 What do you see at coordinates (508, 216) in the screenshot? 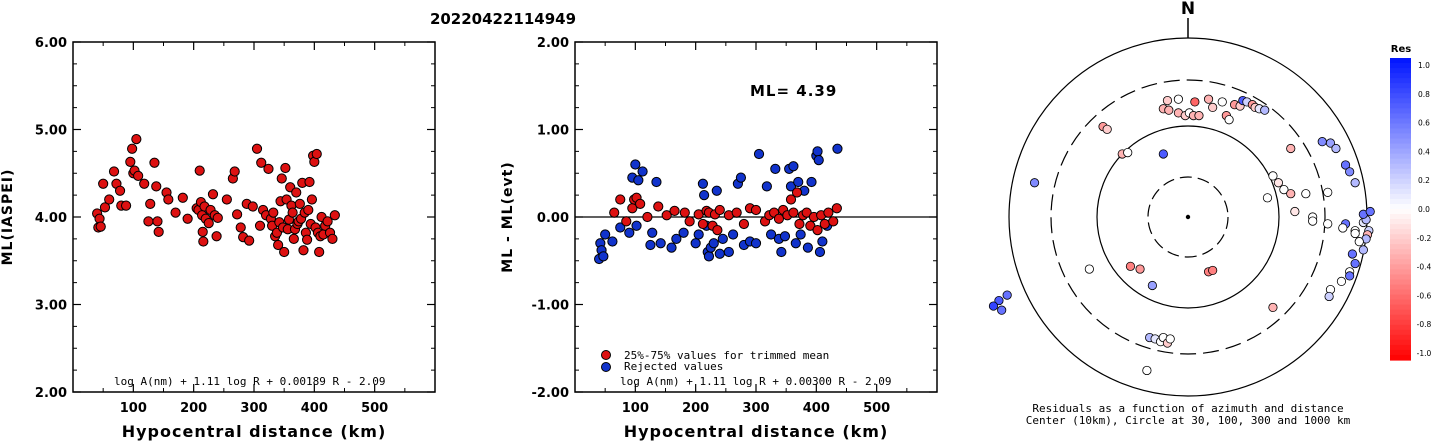
I see `ml-residual-ylabel: ML - ML(evt)` at bounding box center [508, 216].